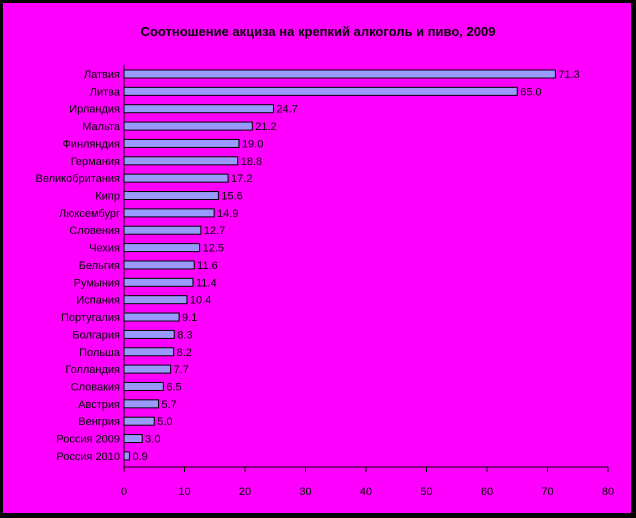 This screenshot has height=518, width=636. What do you see at coordinates (568, 75) in the screenshot?
I see `value-label: 71.3` at bounding box center [568, 75].